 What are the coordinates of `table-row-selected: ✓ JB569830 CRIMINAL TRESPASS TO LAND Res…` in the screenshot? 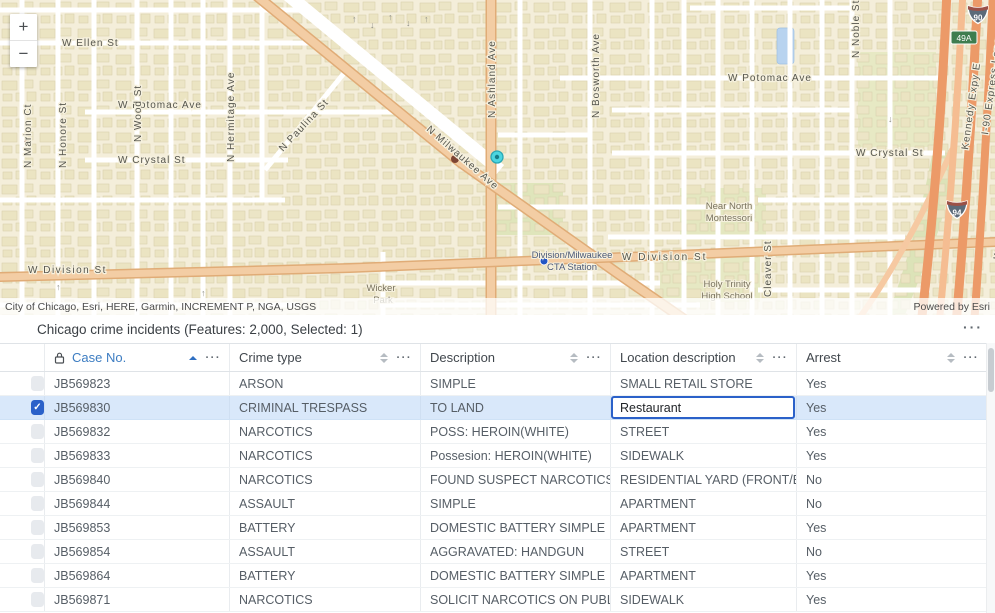 It's located at (497, 408).